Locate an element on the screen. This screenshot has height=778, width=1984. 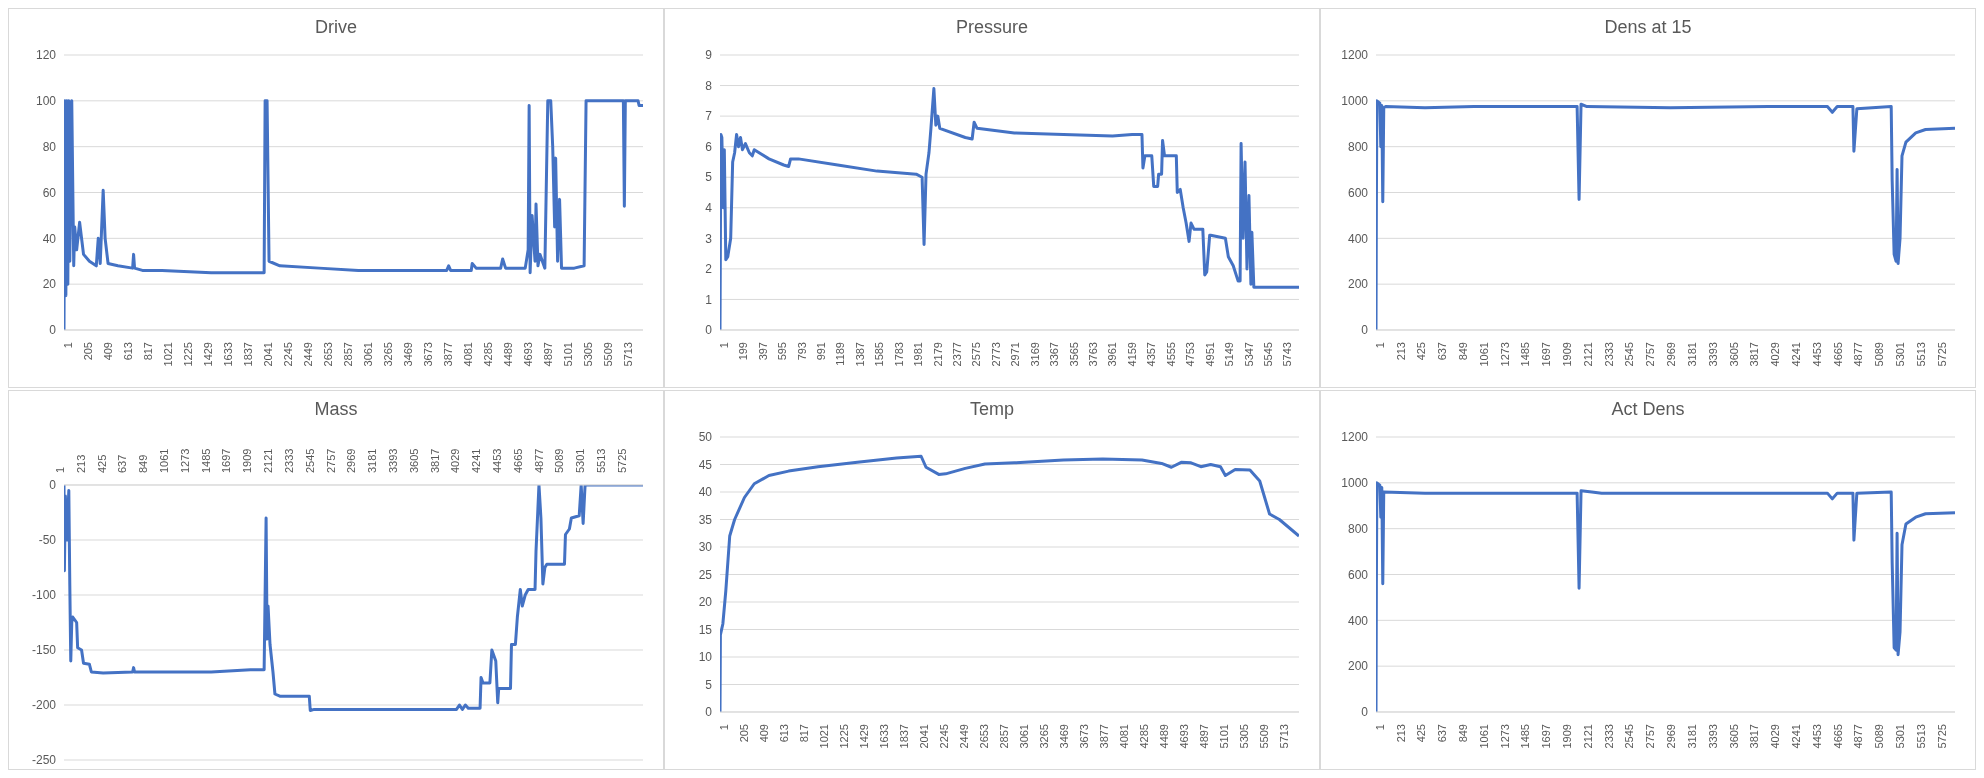
y-tick-label: 15 is located at coordinates (705, 629).